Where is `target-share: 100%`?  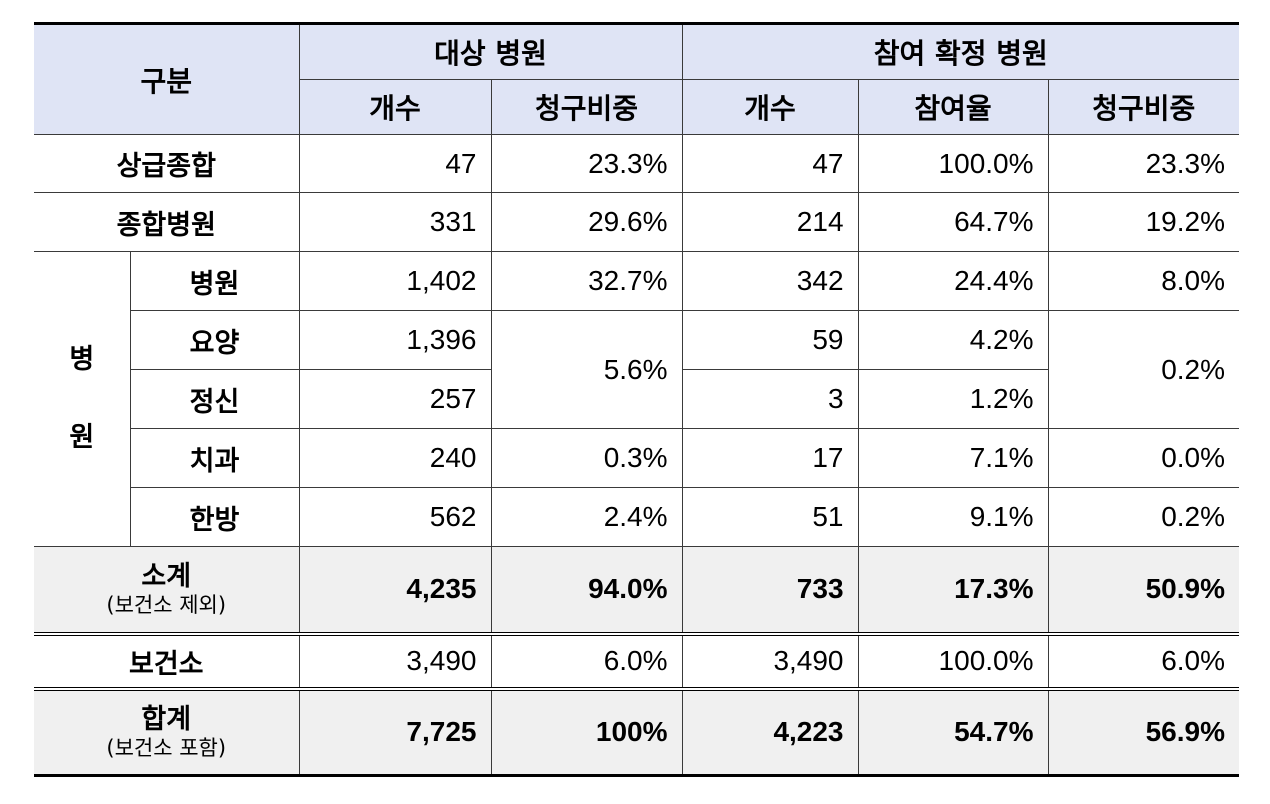
target-share: 100% is located at coordinates (586, 731).